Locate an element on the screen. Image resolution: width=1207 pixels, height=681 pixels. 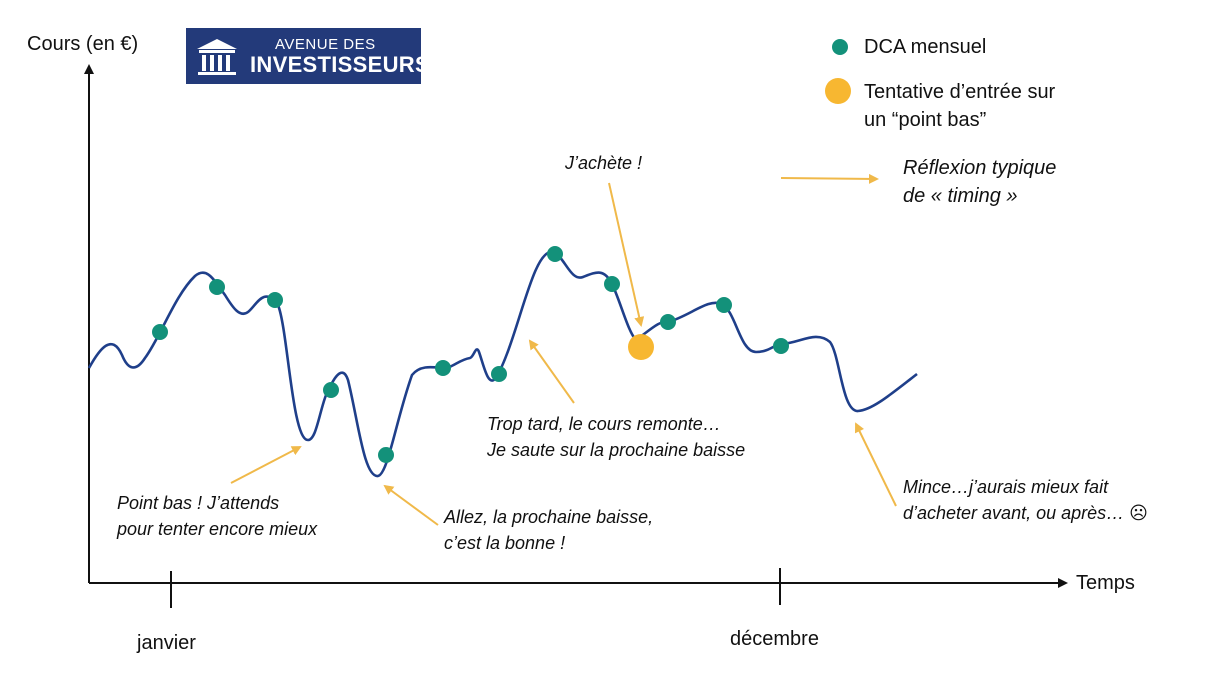
legend-dca-marker is located at coordinates (840, 47).